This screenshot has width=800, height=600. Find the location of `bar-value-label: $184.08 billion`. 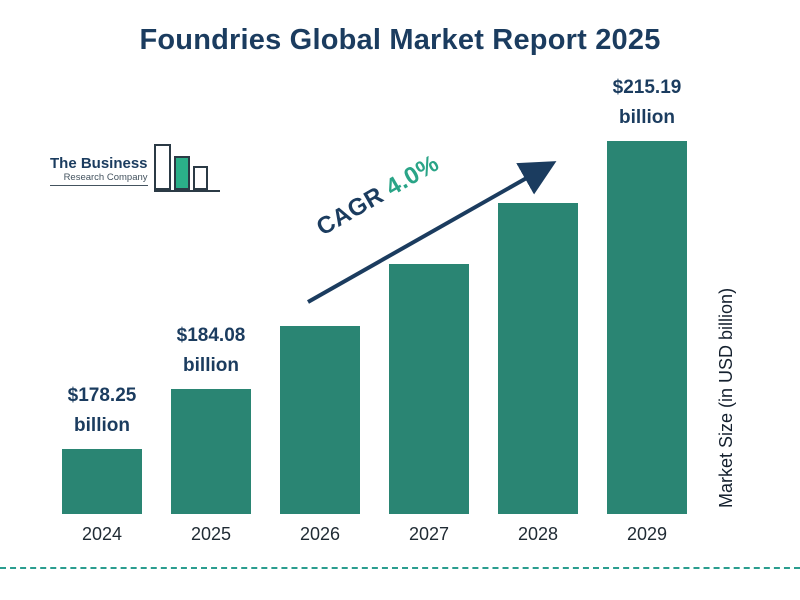

bar-value-label: $184.08 billion is located at coordinates (211, 350).